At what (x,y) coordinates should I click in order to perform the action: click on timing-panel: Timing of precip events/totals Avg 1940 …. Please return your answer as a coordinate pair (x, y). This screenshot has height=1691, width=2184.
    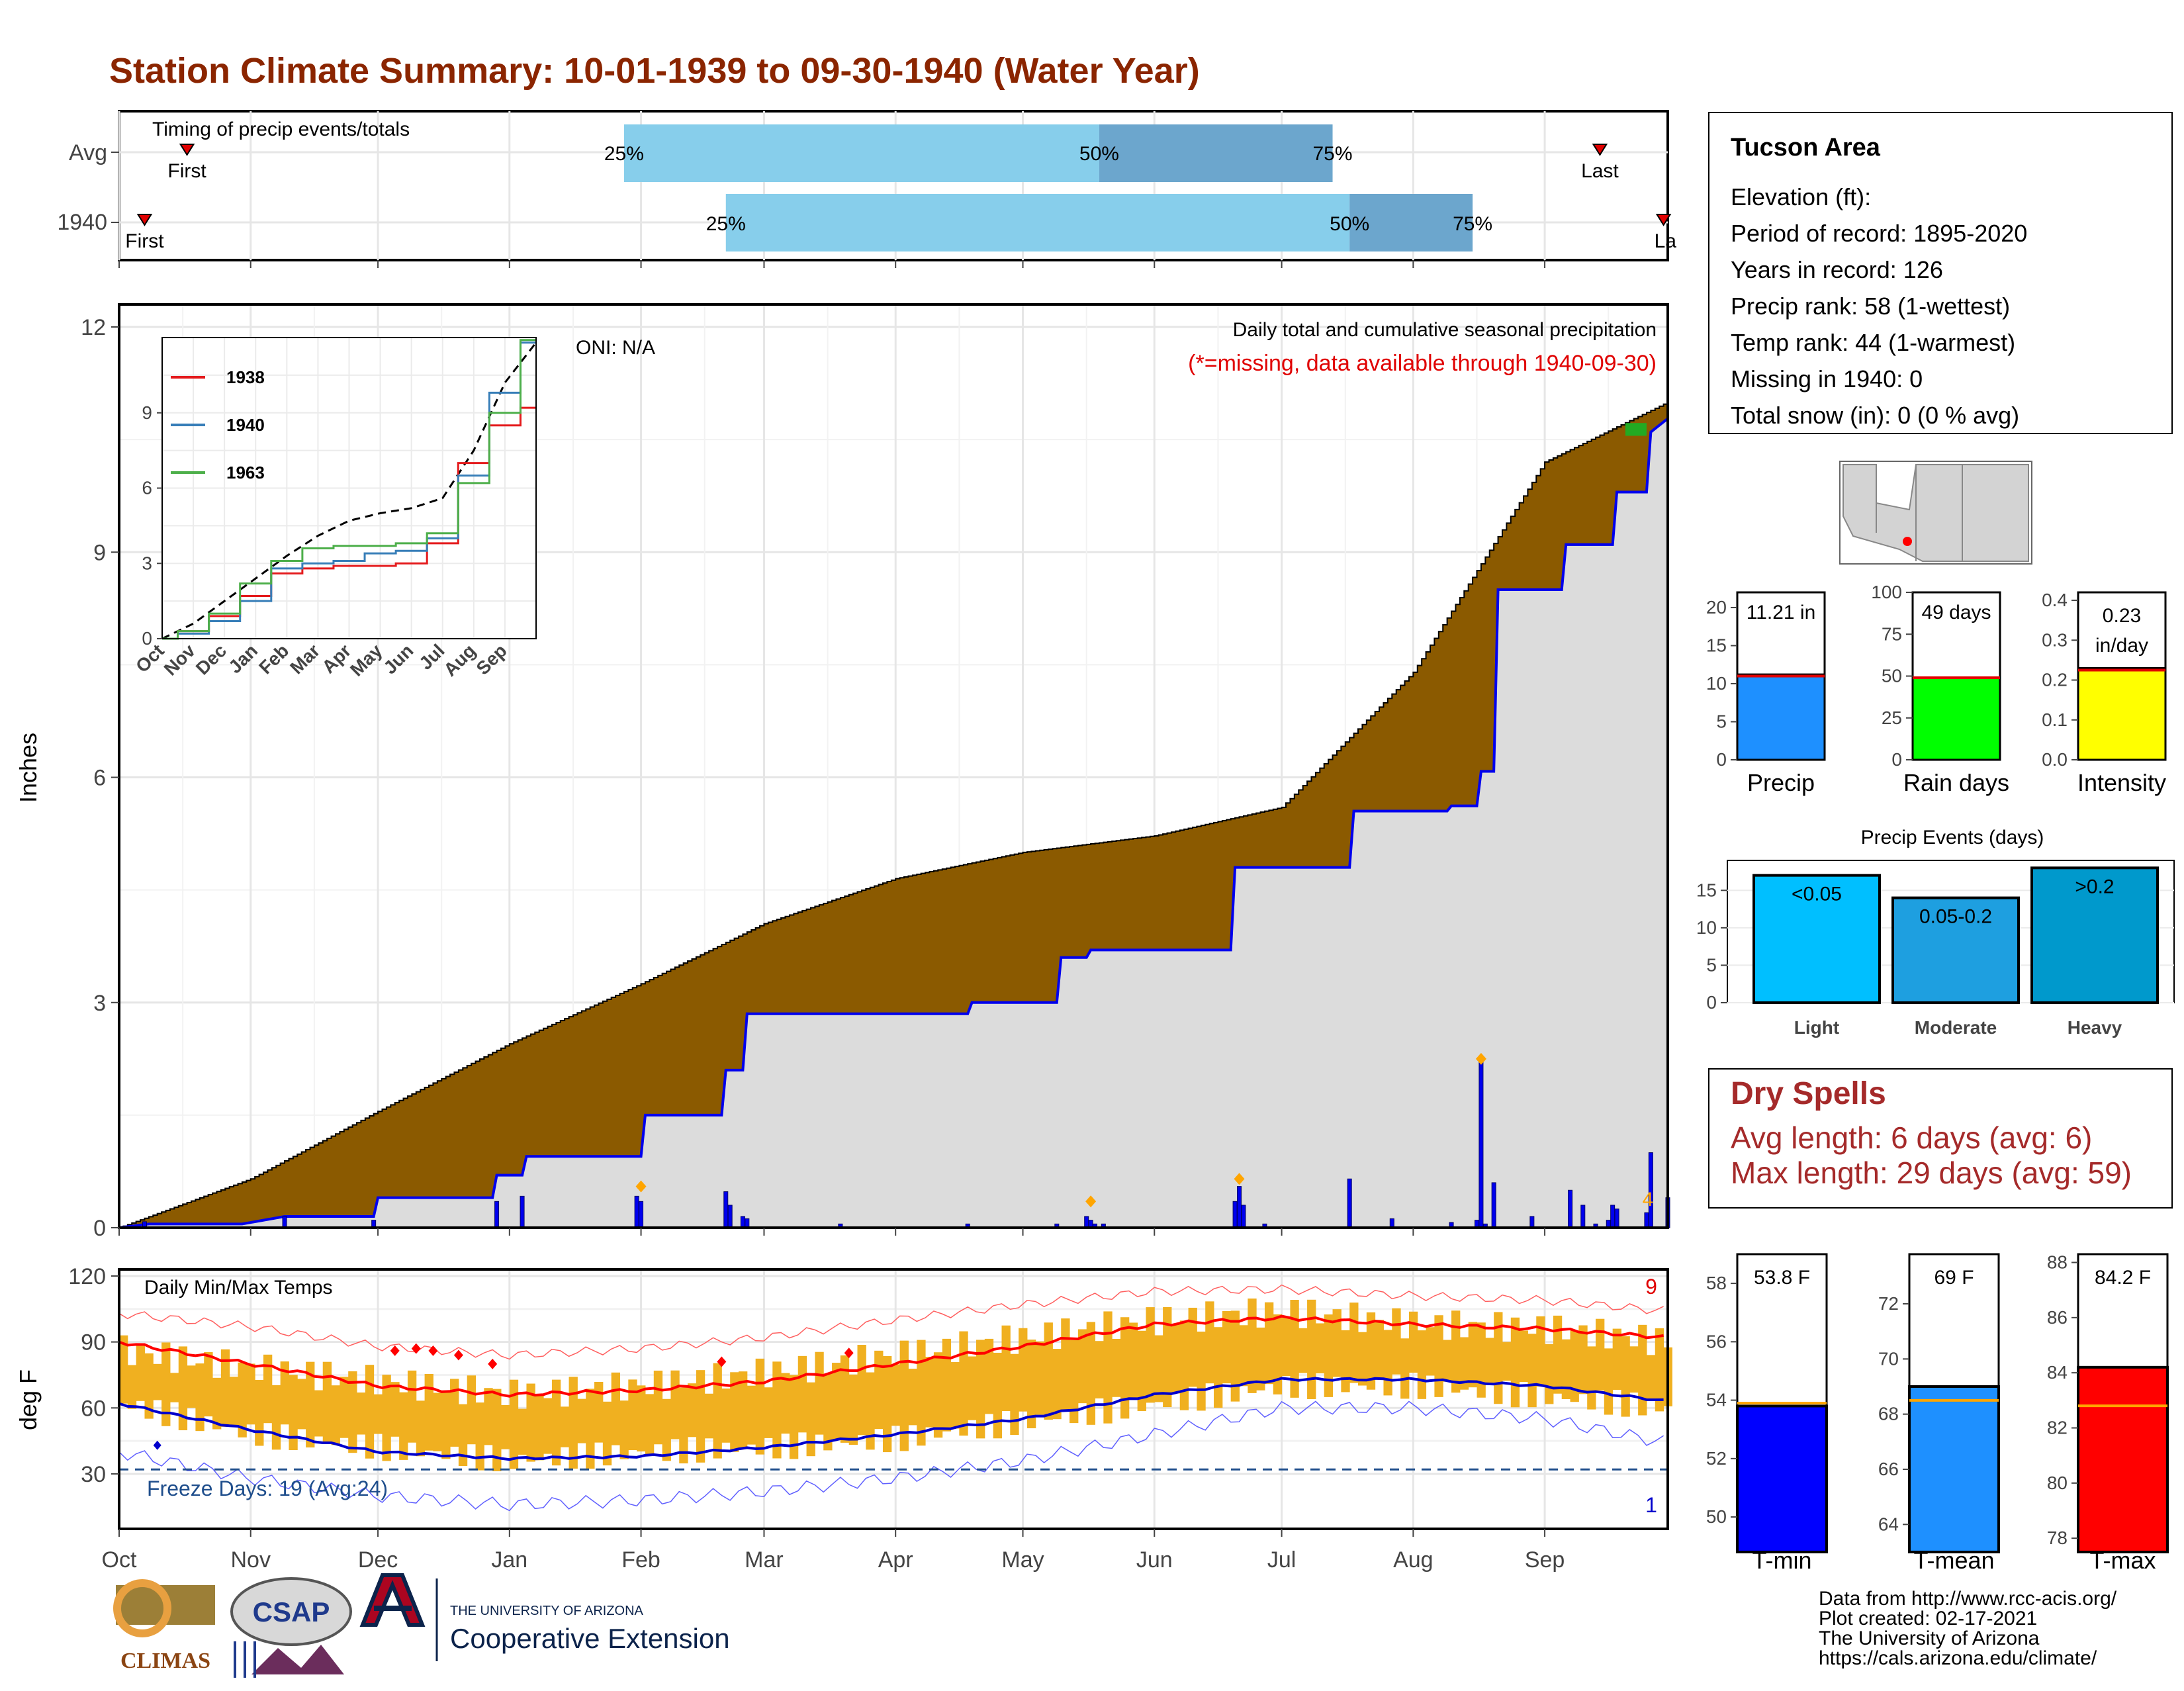
    Looking at the image, I should click on (866, 189).